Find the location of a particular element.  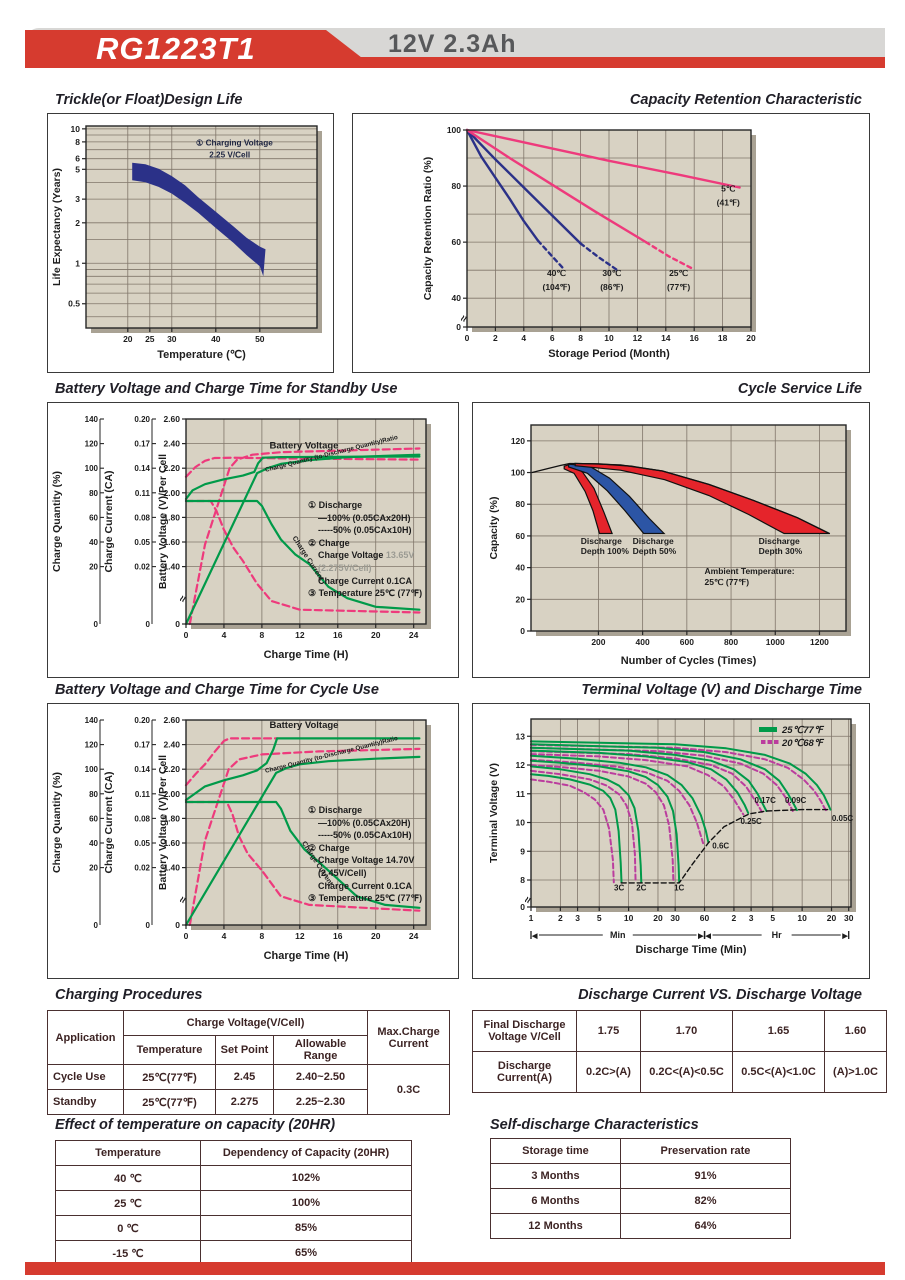

svg-text: 400 is located at coordinates (643, 642).